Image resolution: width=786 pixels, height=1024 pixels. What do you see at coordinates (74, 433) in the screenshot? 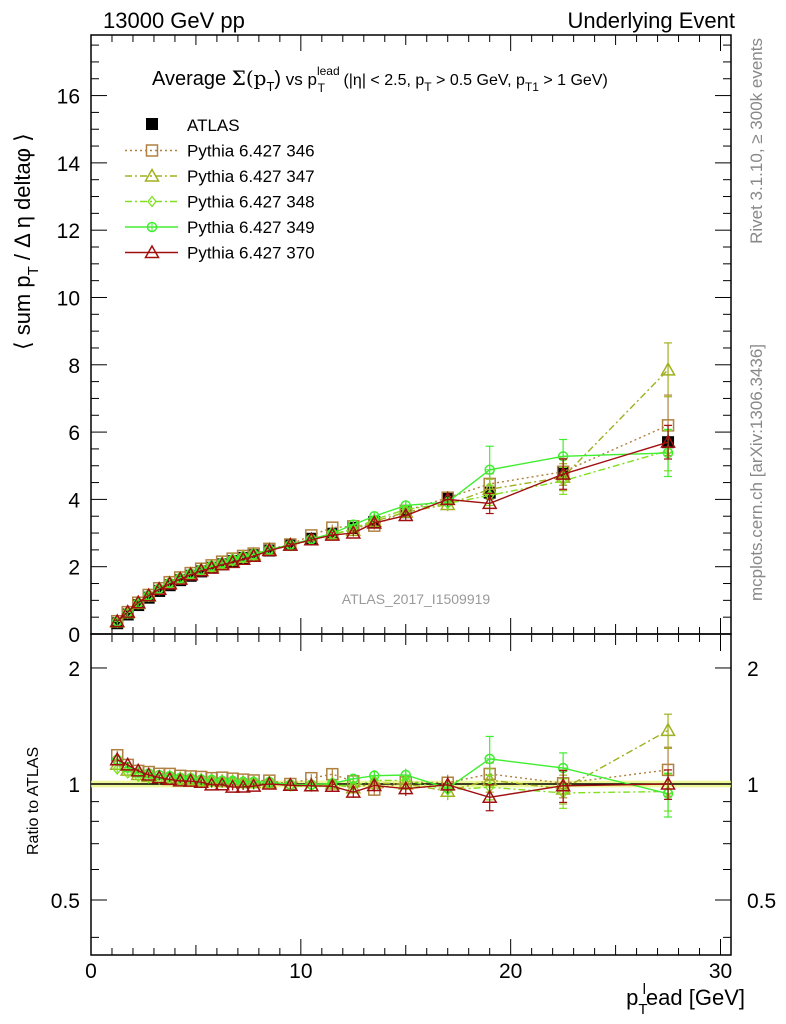
I see `y-tick-label: 6` at bounding box center [74, 433].